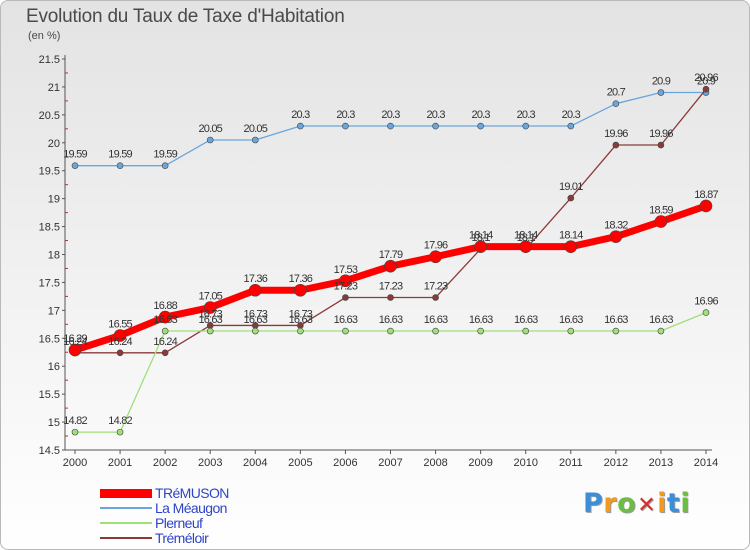 The width and height of the screenshot is (750, 550). Describe the element at coordinates (54, 367) in the screenshot. I see `y-tick-label: 16` at that location.